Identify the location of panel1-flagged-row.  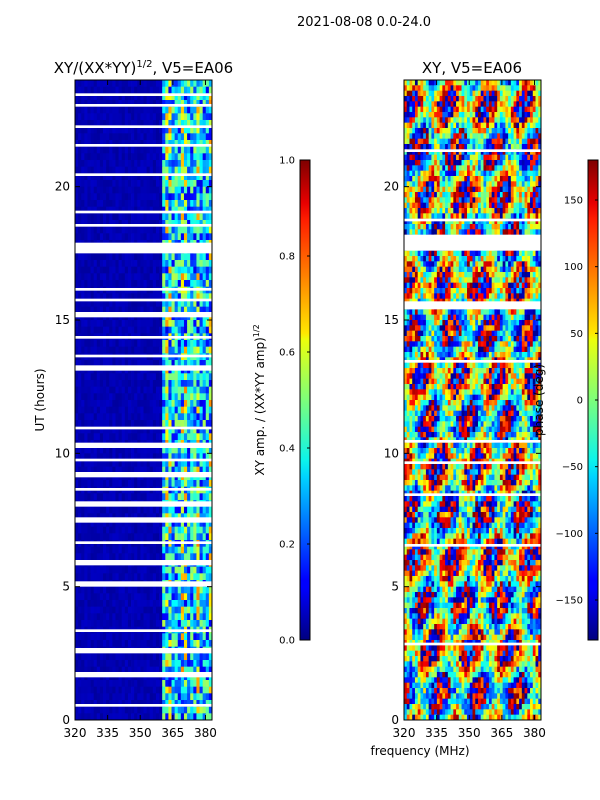
(143, 705).